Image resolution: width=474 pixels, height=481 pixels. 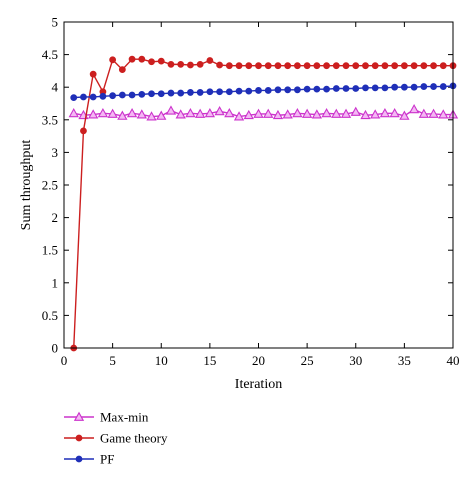 I want to click on x-tick-label: 10, so click(x=161, y=360).